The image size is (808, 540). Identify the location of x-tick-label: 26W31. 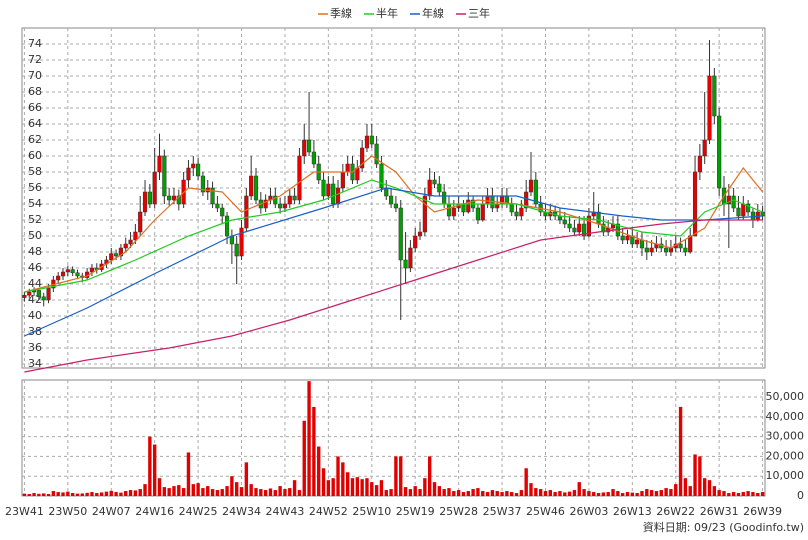
(719, 511).